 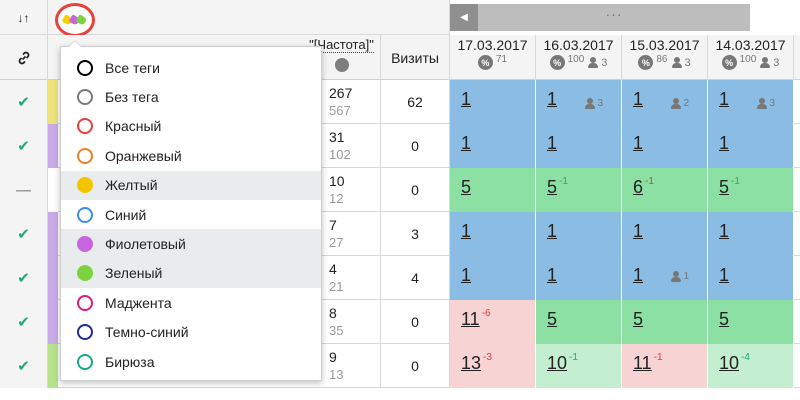 I want to click on tag-option: Темно-синий, so click(x=191, y=332).